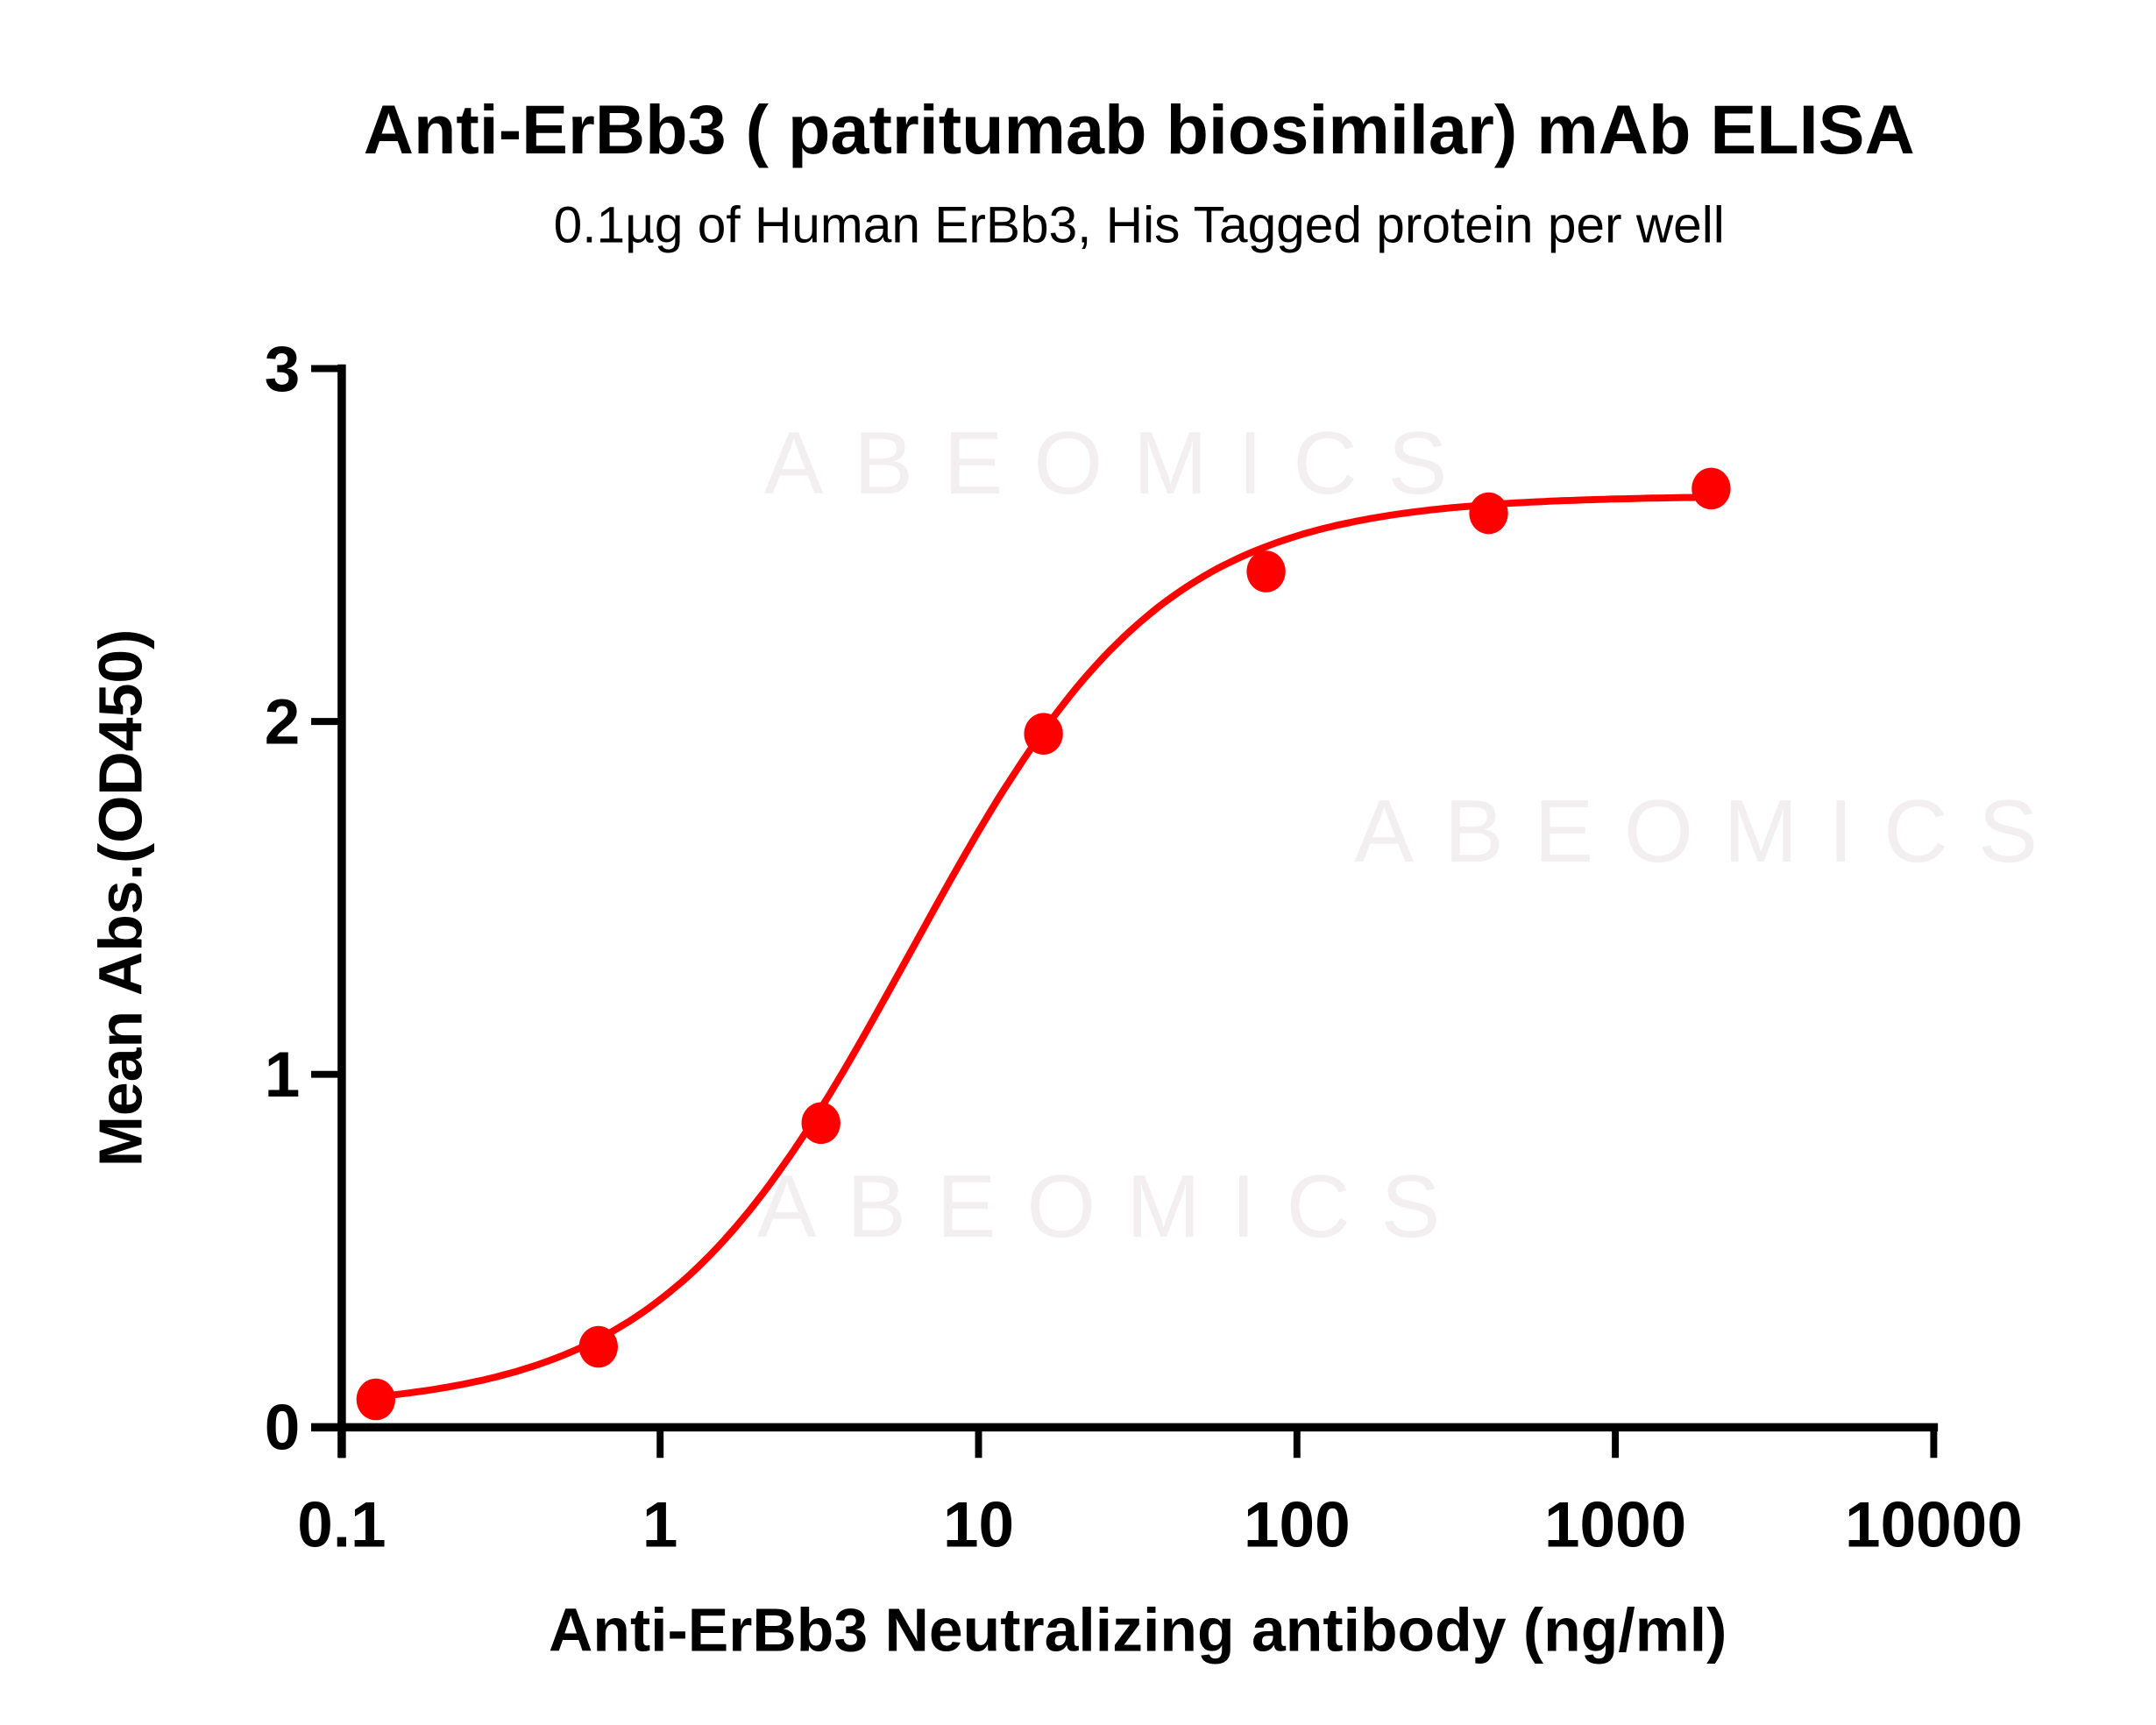 This screenshot has width=2156, height=1725. What do you see at coordinates (283, 721) in the screenshot?
I see `y-tick-label: 2` at bounding box center [283, 721].